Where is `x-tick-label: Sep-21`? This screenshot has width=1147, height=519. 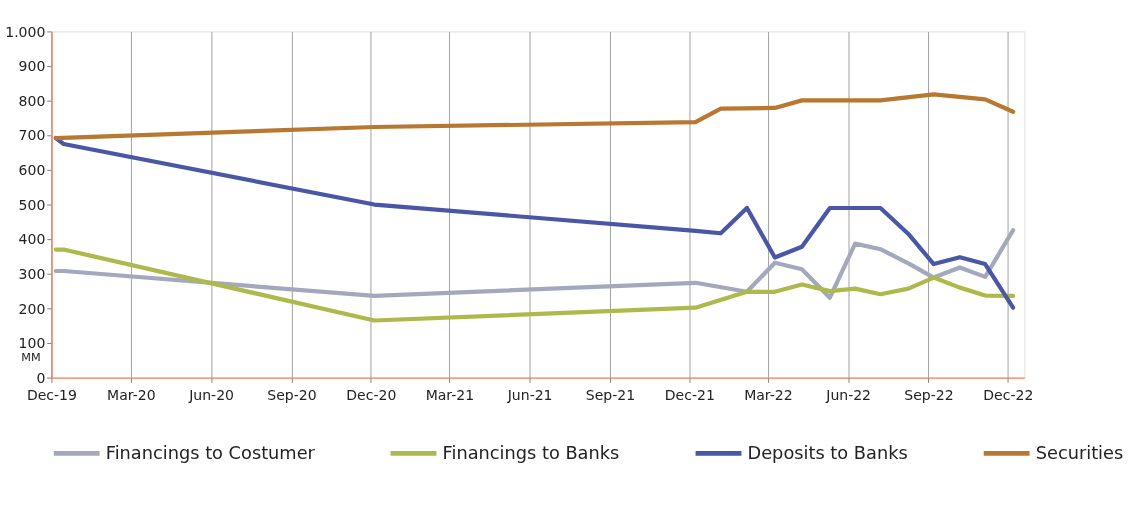
x-tick-label: Sep-21 is located at coordinates (610, 394).